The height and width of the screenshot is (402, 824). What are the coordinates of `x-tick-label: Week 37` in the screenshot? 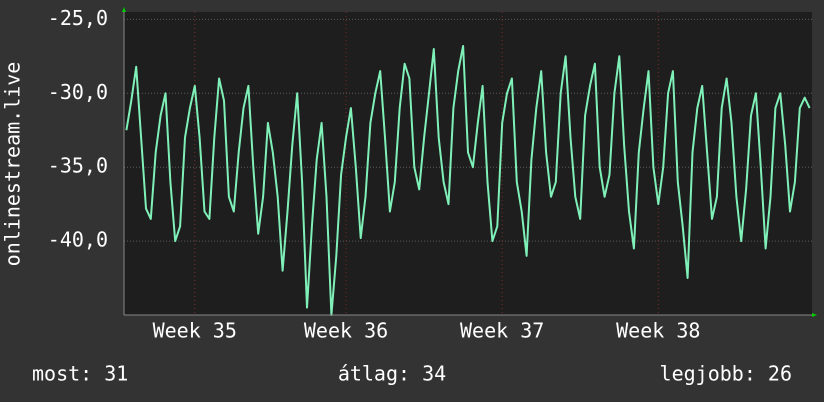 It's located at (502, 331).